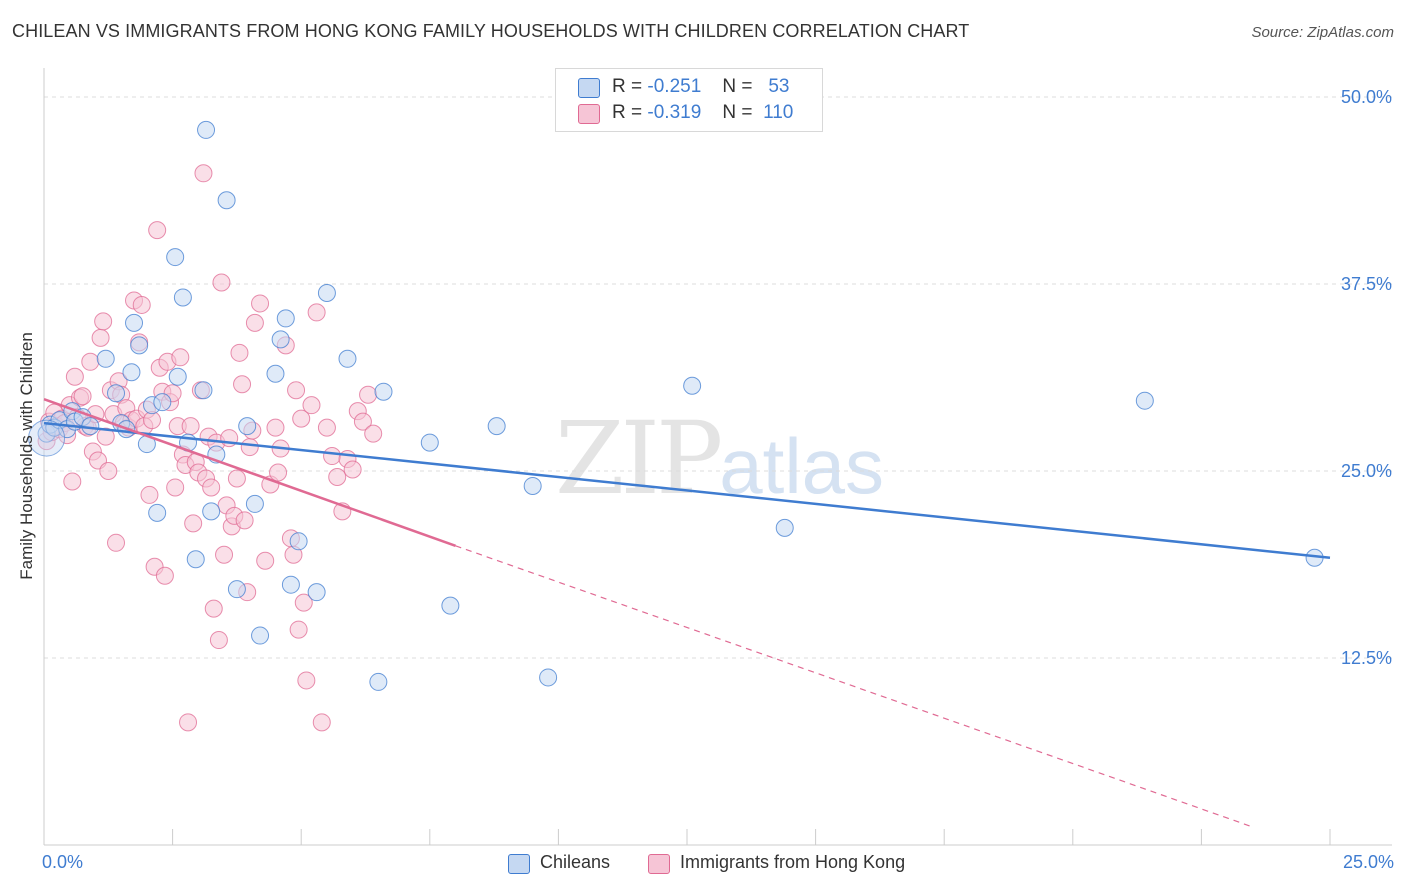 This screenshot has height=892, width=1406. I want to click on watermark-zip: ZIP, so click(639, 458).